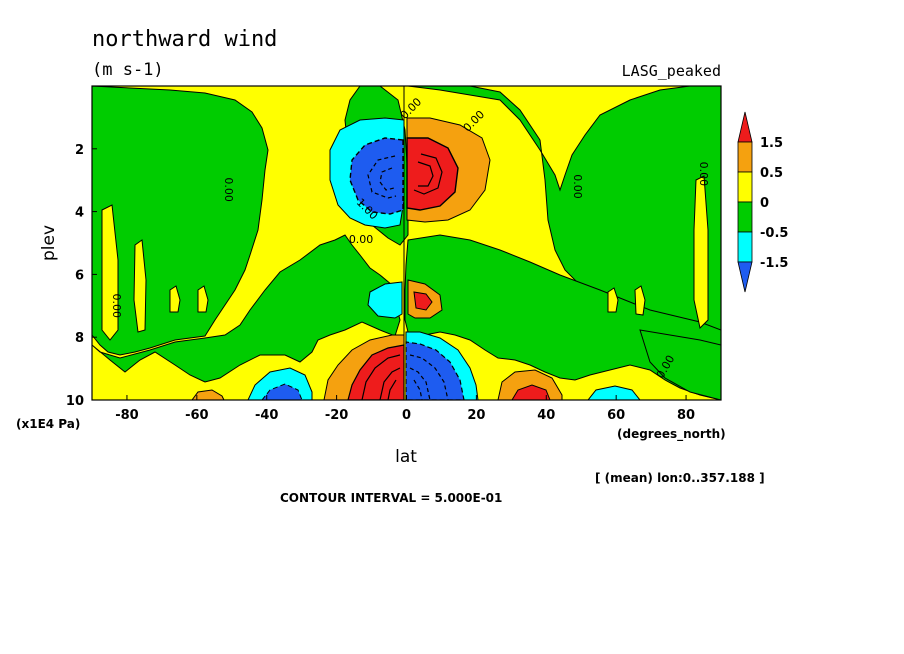 Image resolution: width=904 pixels, height=654 pixels. What do you see at coordinates (745, 277) in the screenshot?
I see `colorbar-bottom-arrow` at bounding box center [745, 277].